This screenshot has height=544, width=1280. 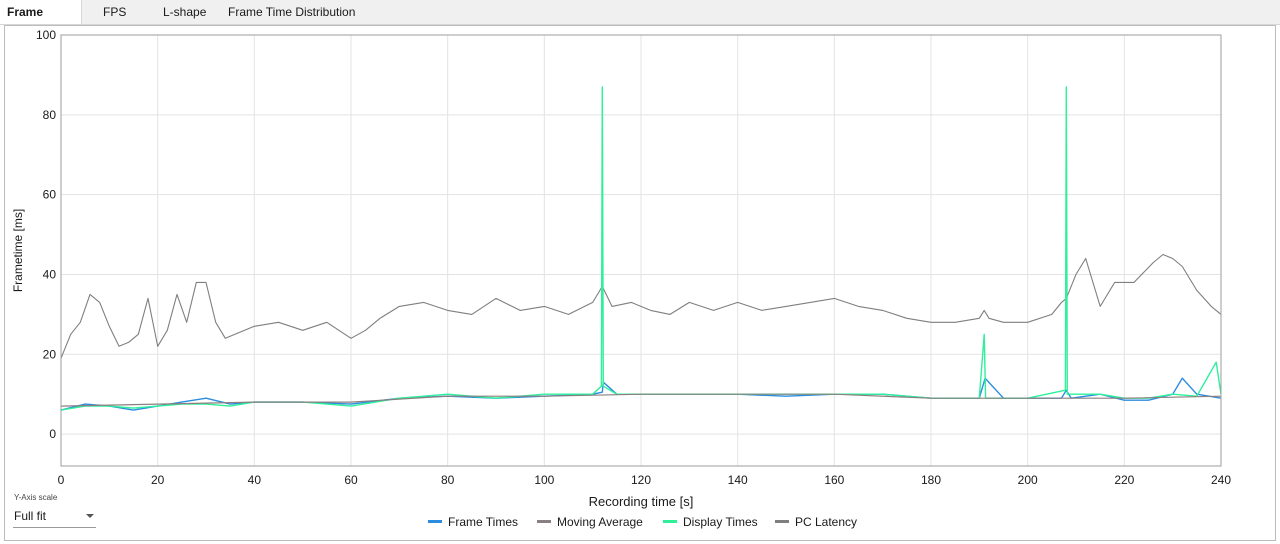 I want to click on x-tick-label: 20, so click(x=158, y=480).